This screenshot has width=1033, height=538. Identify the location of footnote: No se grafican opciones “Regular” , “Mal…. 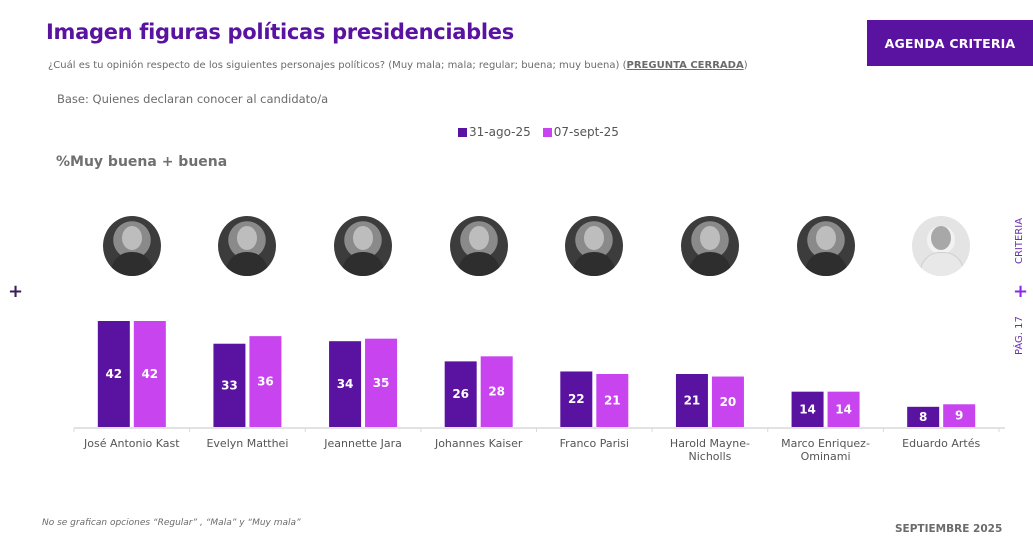
(171, 523).